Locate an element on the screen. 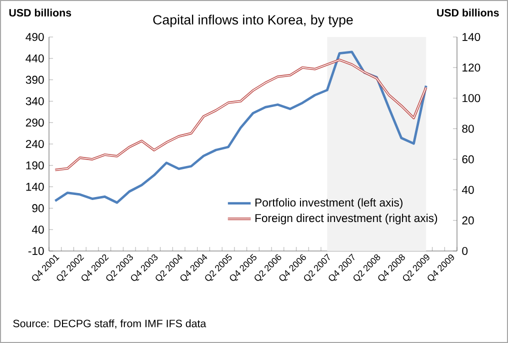 Image resolution: width=508 pixels, height=343 pixels. y2-axis-title: USD billions is located at coordinates (468, 12).